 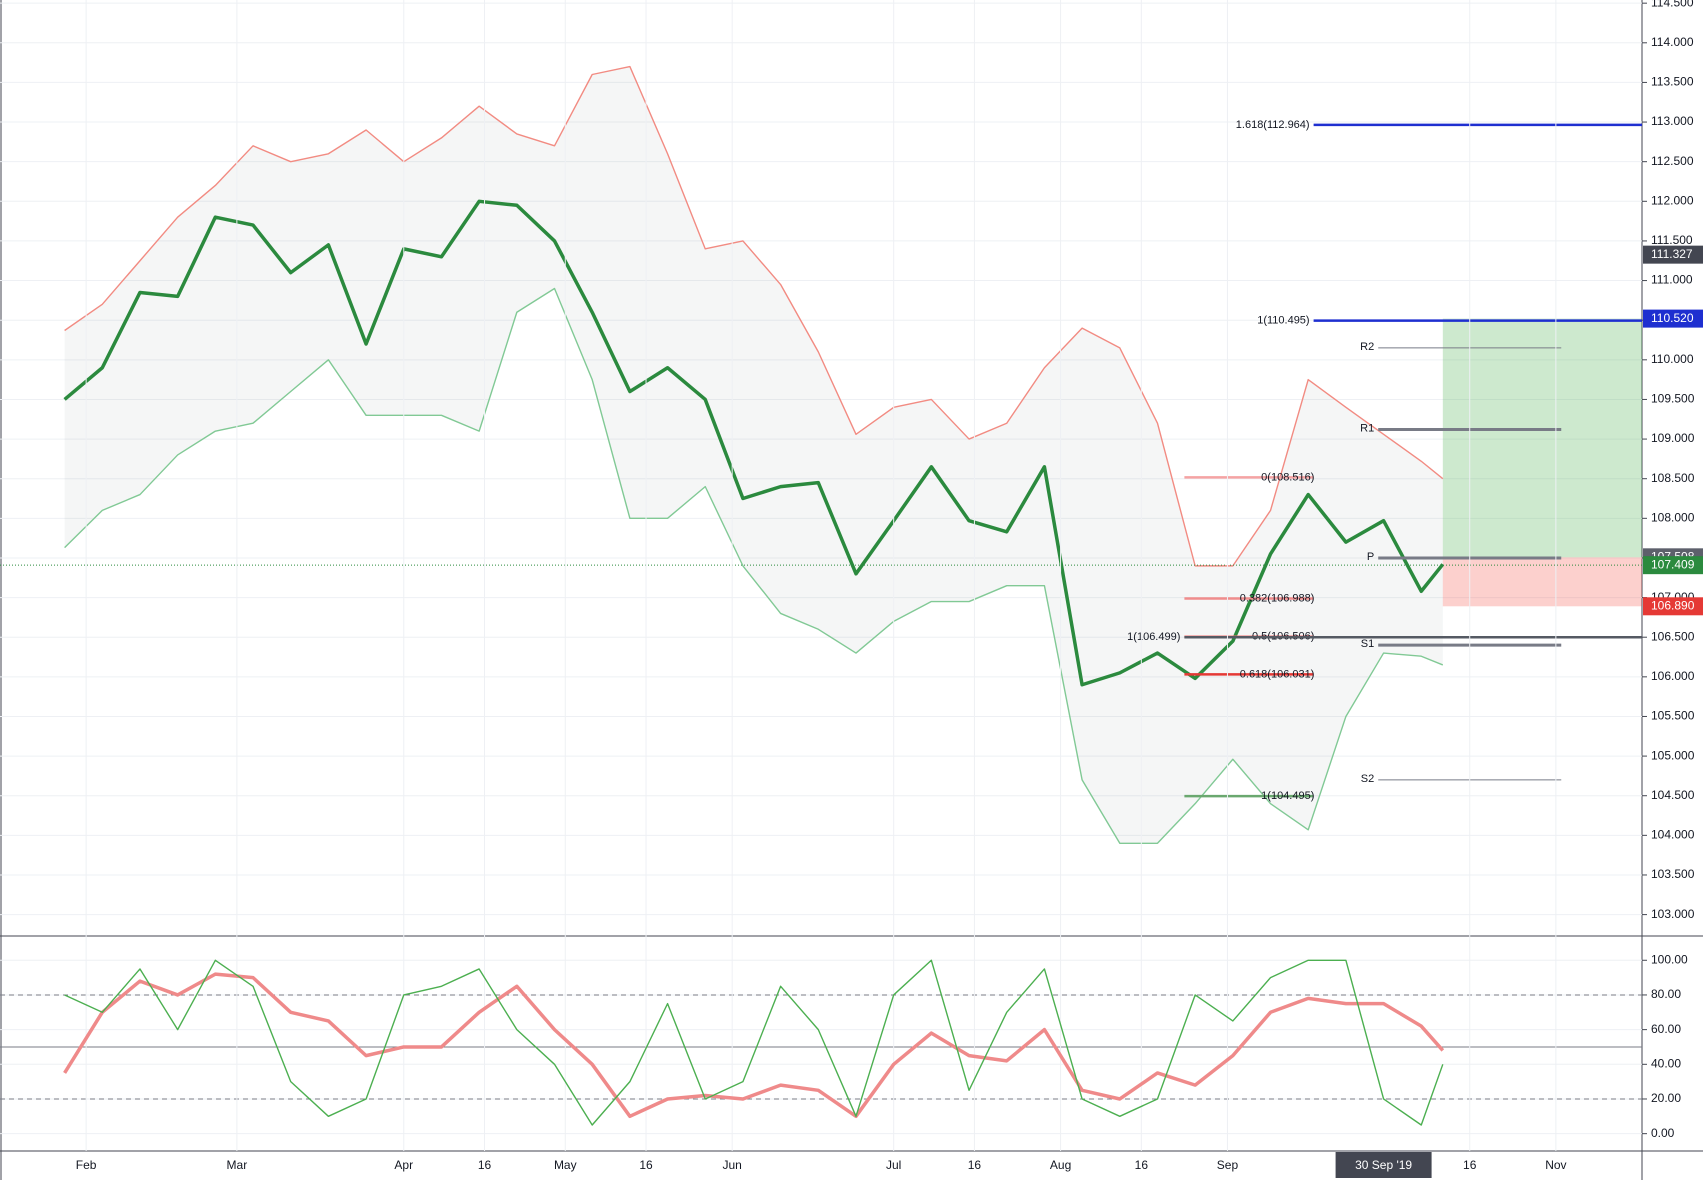 I want to click on fib-label: 1(110.495), so click(x=1283, y=320).